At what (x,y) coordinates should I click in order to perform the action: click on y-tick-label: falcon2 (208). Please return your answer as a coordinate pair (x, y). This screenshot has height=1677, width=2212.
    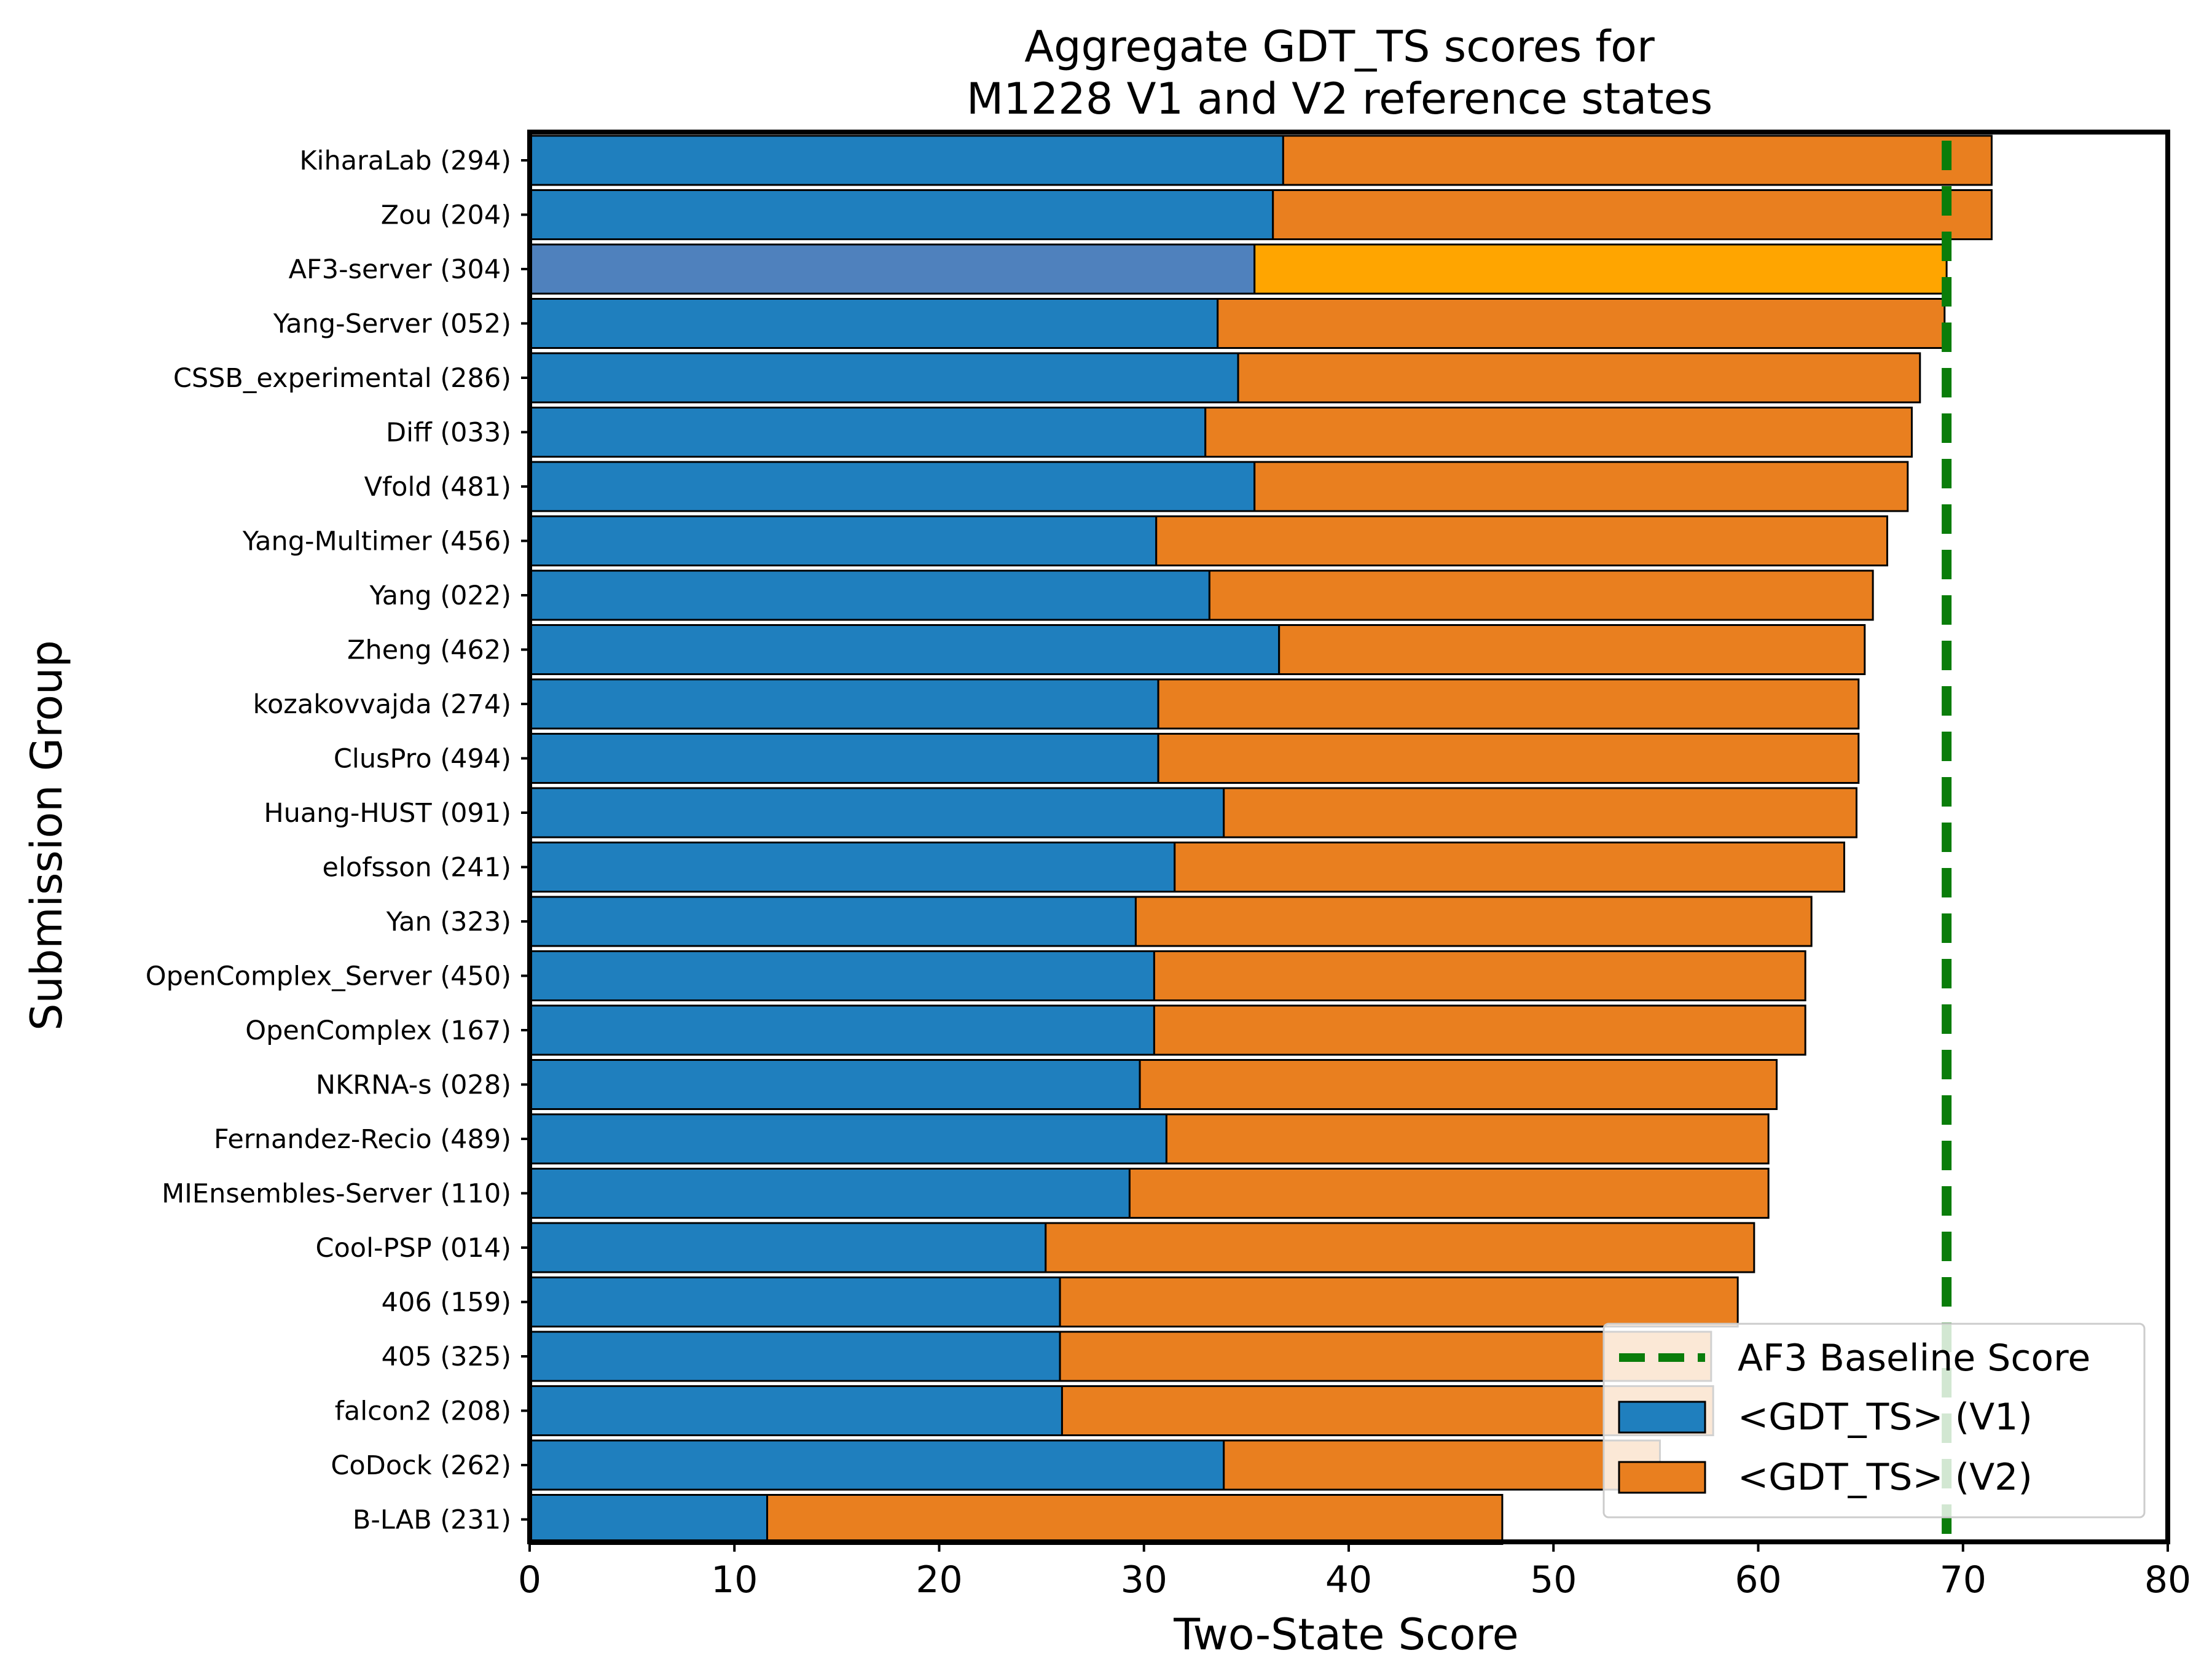
    Looking at the image, I should click on (423, 1411).